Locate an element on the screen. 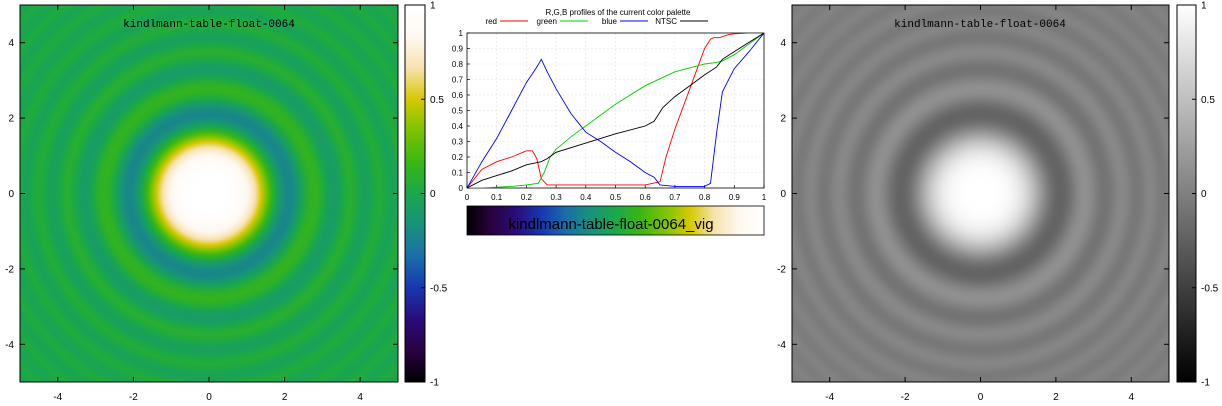 The width and height of the screenshot is (1222, 406). x-tick-label: 0.2 is located at coordinates (527, 197).